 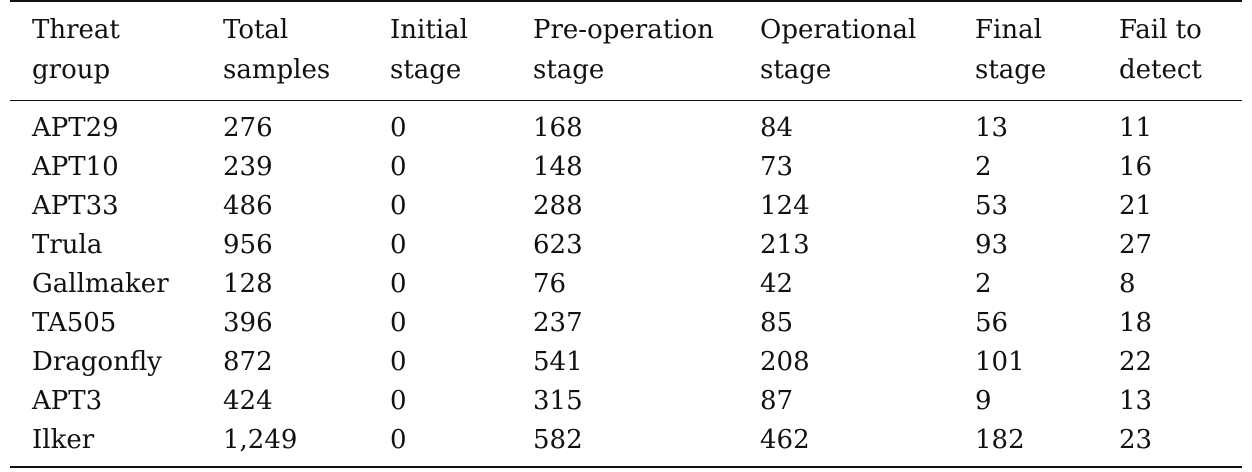 I want to click on cell-total-samples: 1,249, so click(x=260, y=440).